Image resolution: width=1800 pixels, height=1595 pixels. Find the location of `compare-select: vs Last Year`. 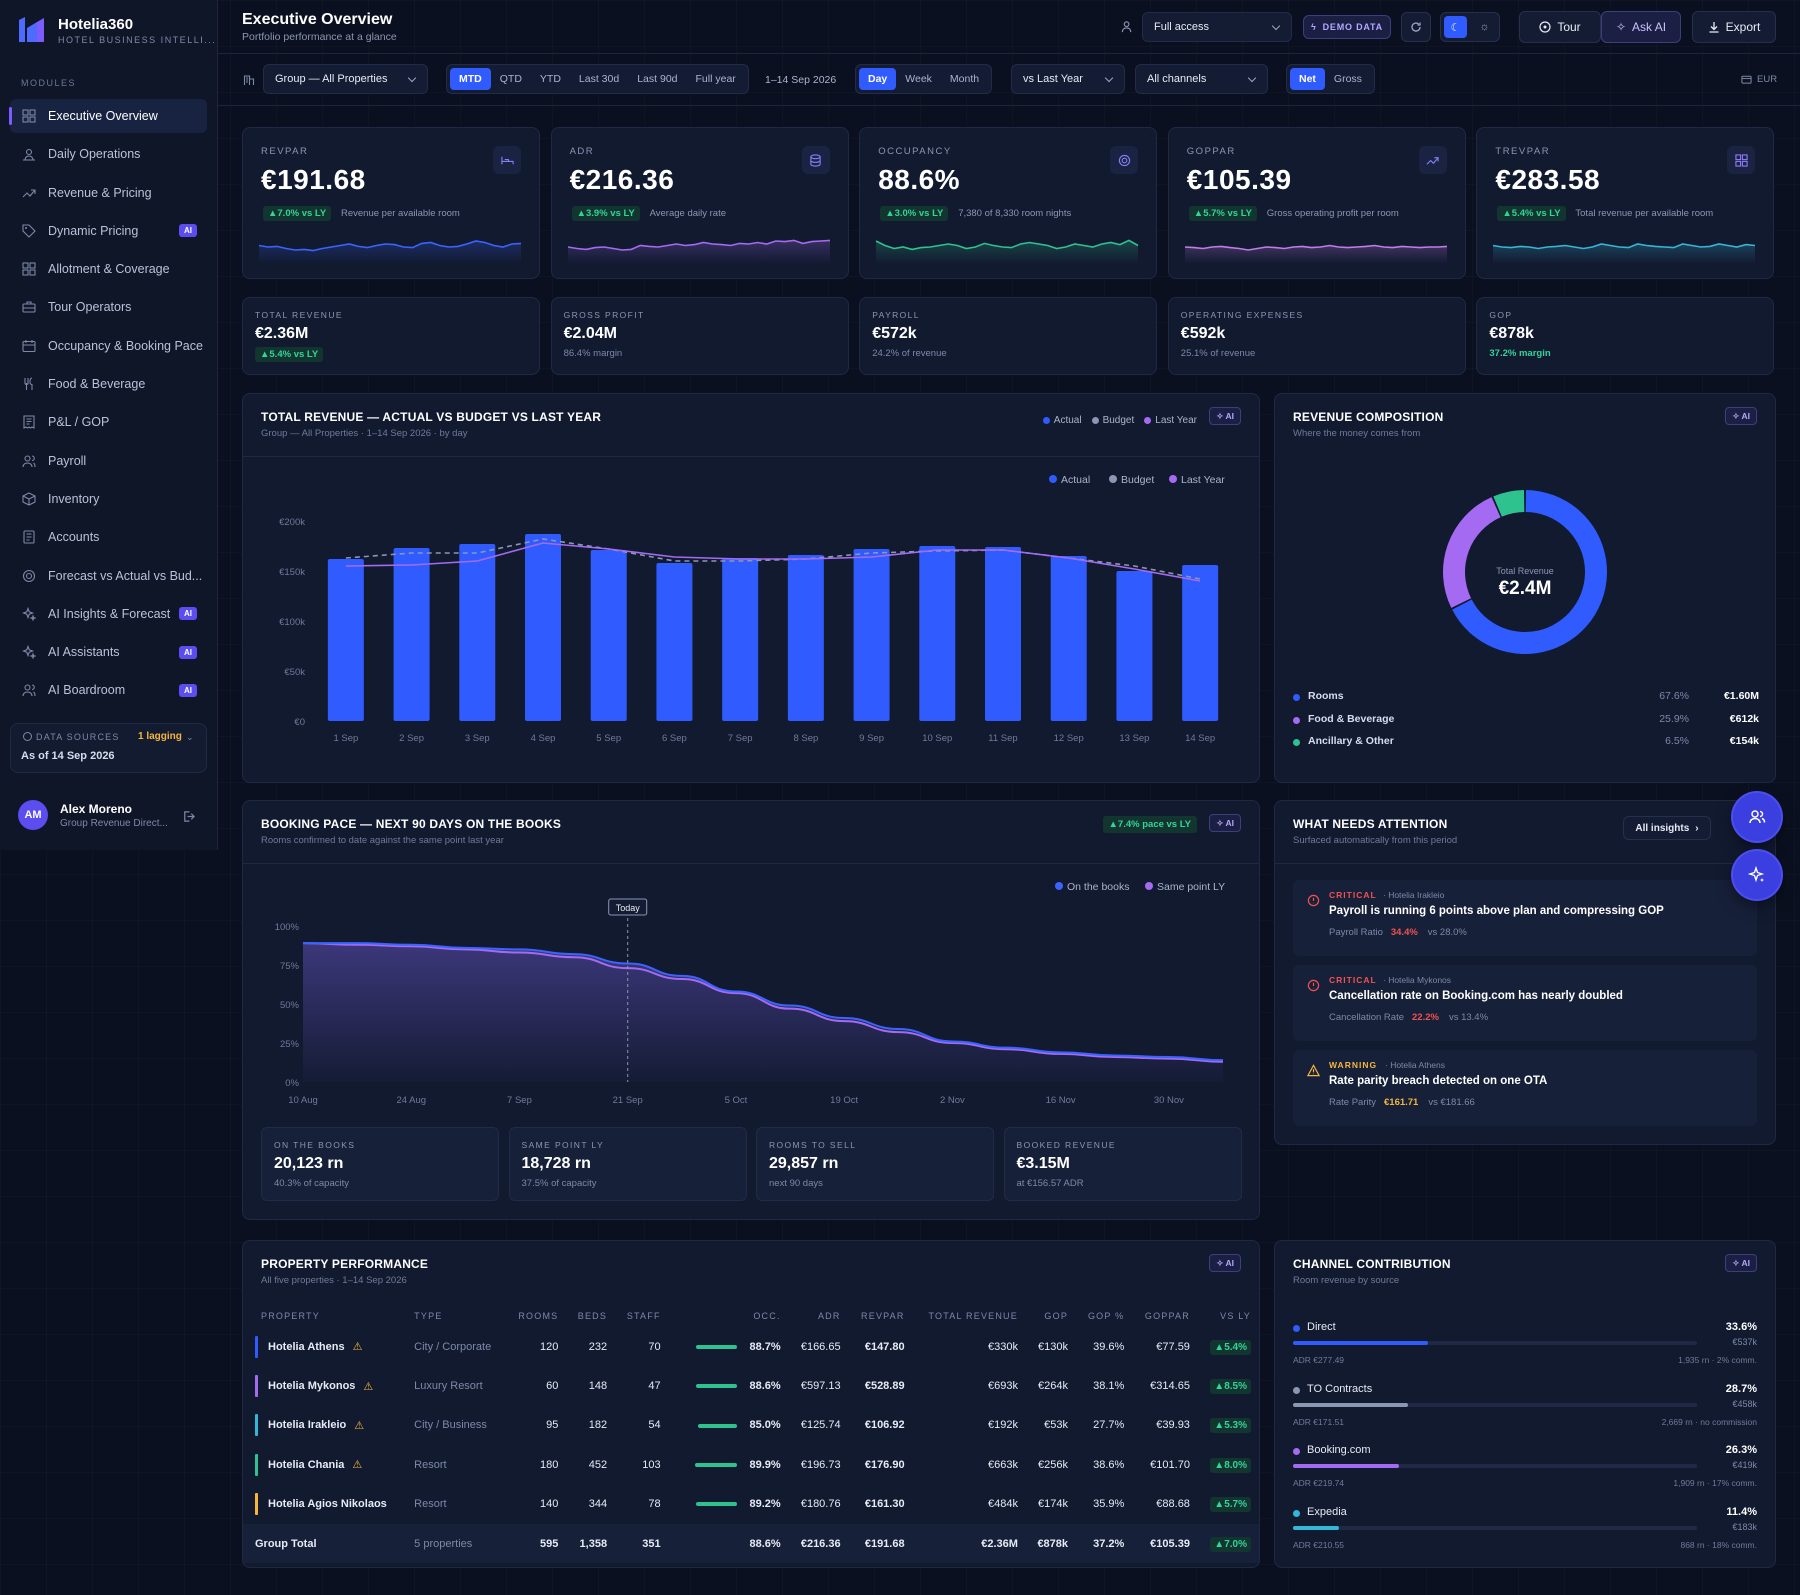

compare-select: vs Last Year is located at coordinates (1068, 79).